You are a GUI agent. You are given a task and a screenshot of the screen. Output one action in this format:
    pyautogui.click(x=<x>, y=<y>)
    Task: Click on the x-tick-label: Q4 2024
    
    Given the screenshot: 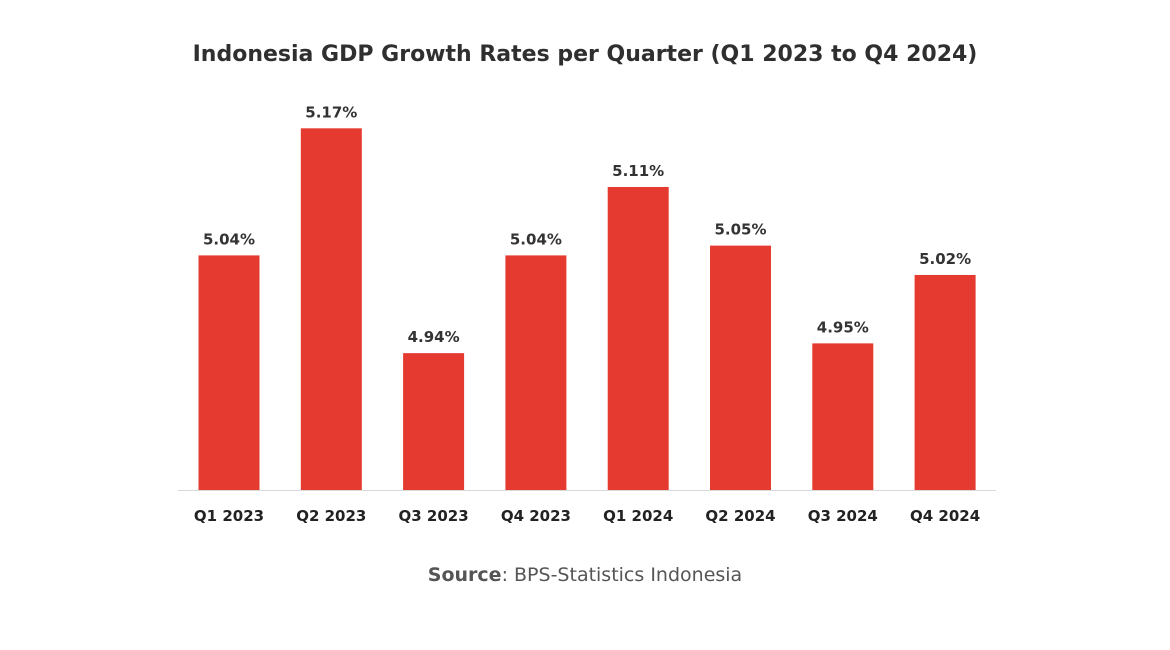 What is the action you would take?
    pyautogui.click(x=945, y=516)
    